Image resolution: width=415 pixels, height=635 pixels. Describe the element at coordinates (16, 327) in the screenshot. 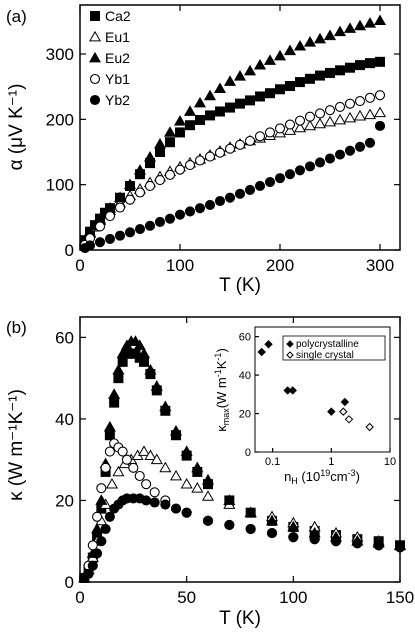

I see `panel-b-label: (b)` at that location.